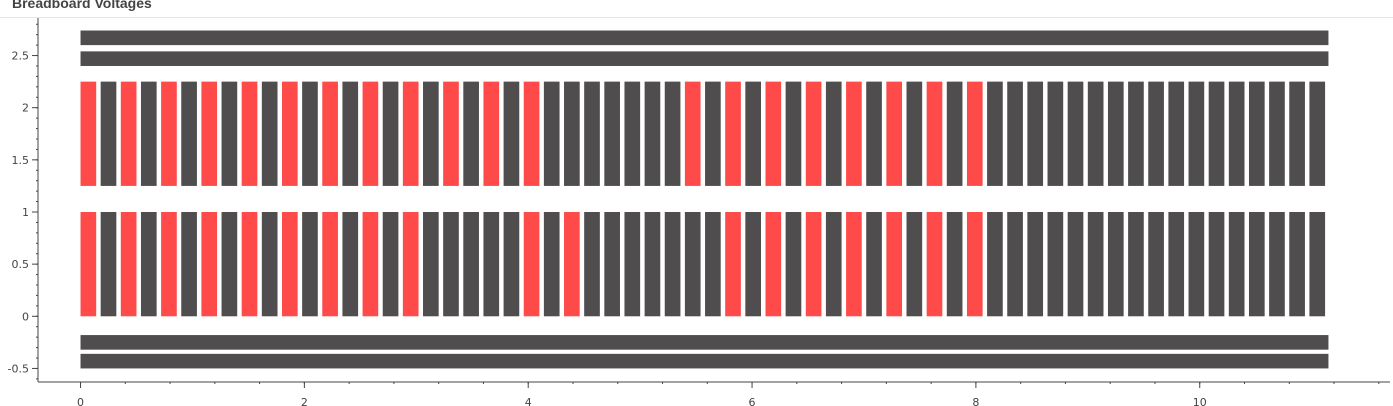  Describe the element at coordinates (304, 401) in the screenshot. I see `x-tick-label: 2` at that location.